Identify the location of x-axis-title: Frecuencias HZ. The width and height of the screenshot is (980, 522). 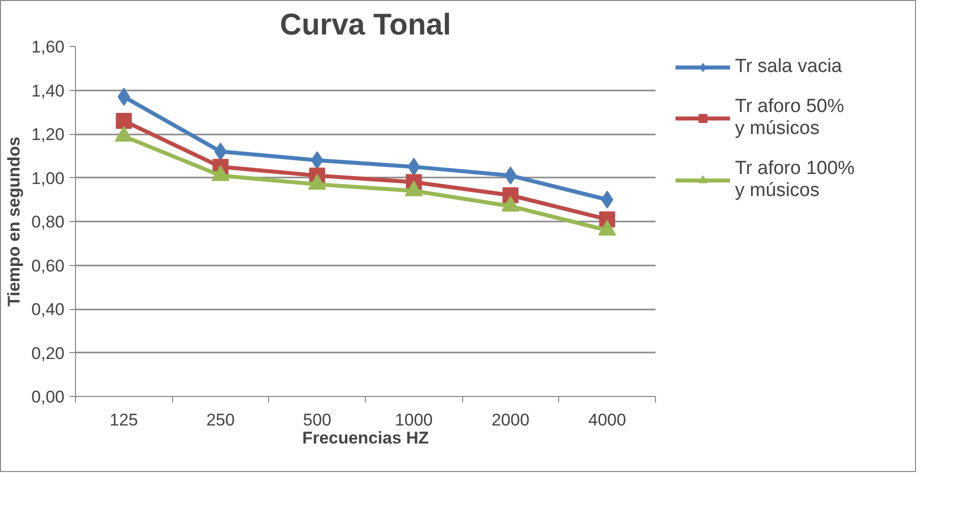
(365, 438).